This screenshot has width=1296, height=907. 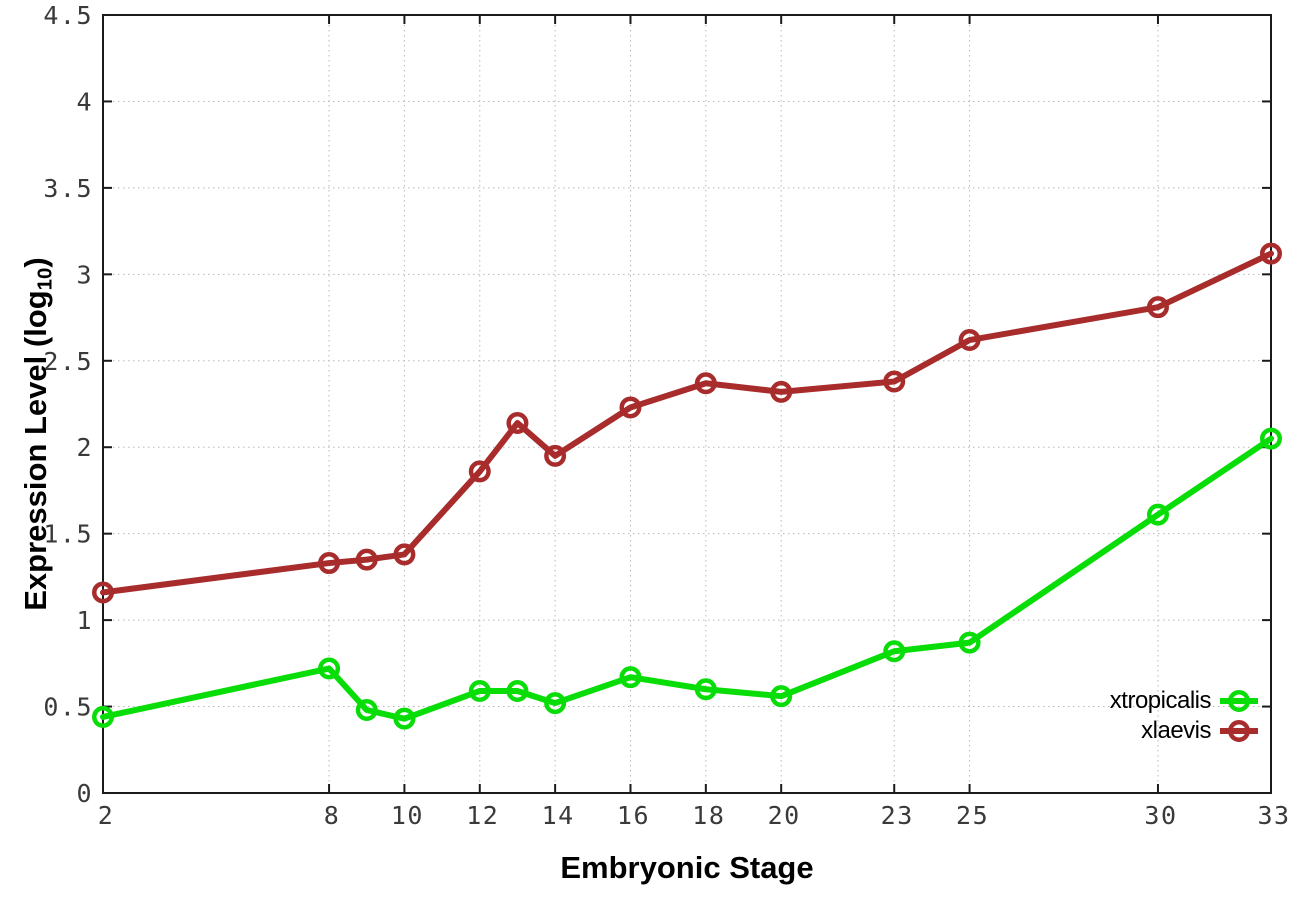 I want to click on x-tick-label: 2, so click(x=106, y=815).